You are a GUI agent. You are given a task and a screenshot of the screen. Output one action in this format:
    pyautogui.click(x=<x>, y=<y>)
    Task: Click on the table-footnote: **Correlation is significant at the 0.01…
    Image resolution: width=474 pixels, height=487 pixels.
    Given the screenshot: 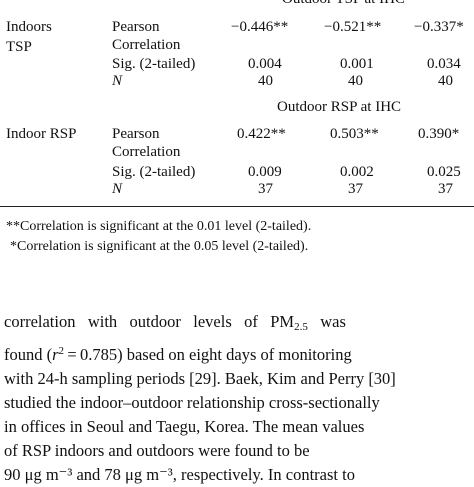 What is the action you would take?
    pyautogui.click(x=159, y=226)
    